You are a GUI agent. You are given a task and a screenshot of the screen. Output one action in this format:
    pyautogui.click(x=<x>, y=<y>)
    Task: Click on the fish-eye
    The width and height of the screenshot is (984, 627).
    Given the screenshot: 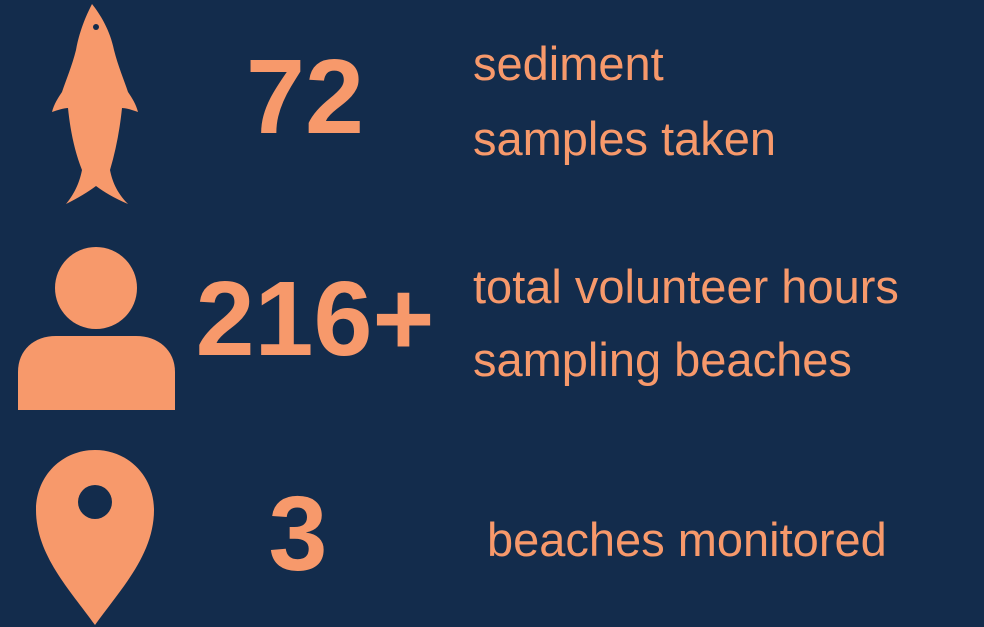 What is the action you would take?
    pyautogui.click(x=96, y=27)
    